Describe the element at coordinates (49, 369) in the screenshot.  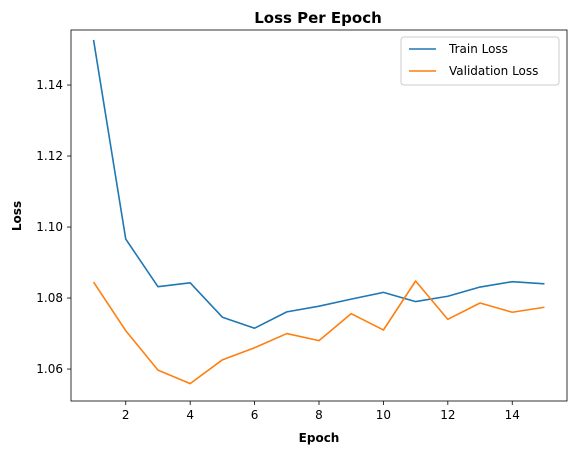
I see `y-tick-label: 1.06` at that location.